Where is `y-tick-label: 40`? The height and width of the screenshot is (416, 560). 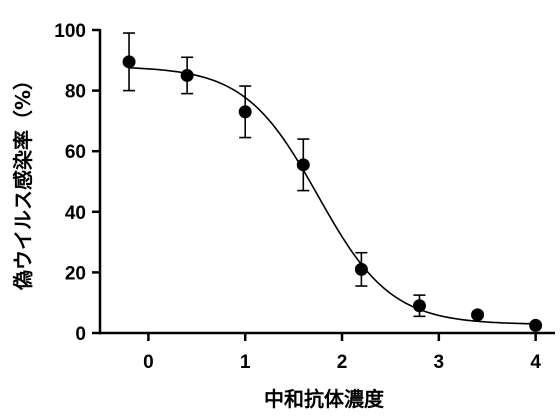
y-tick-label: 40 is located at coordinates (75, 213).